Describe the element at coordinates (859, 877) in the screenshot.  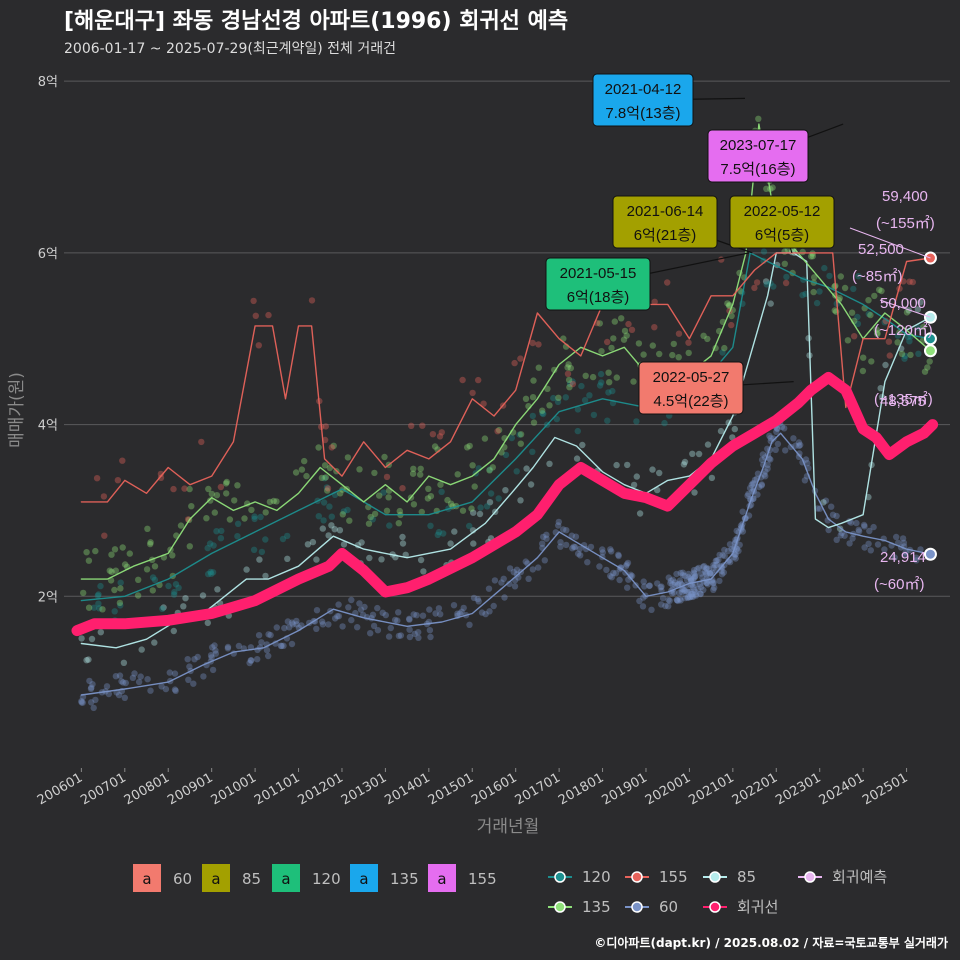
I see `legend-series-label: 회귀예측` at that location.